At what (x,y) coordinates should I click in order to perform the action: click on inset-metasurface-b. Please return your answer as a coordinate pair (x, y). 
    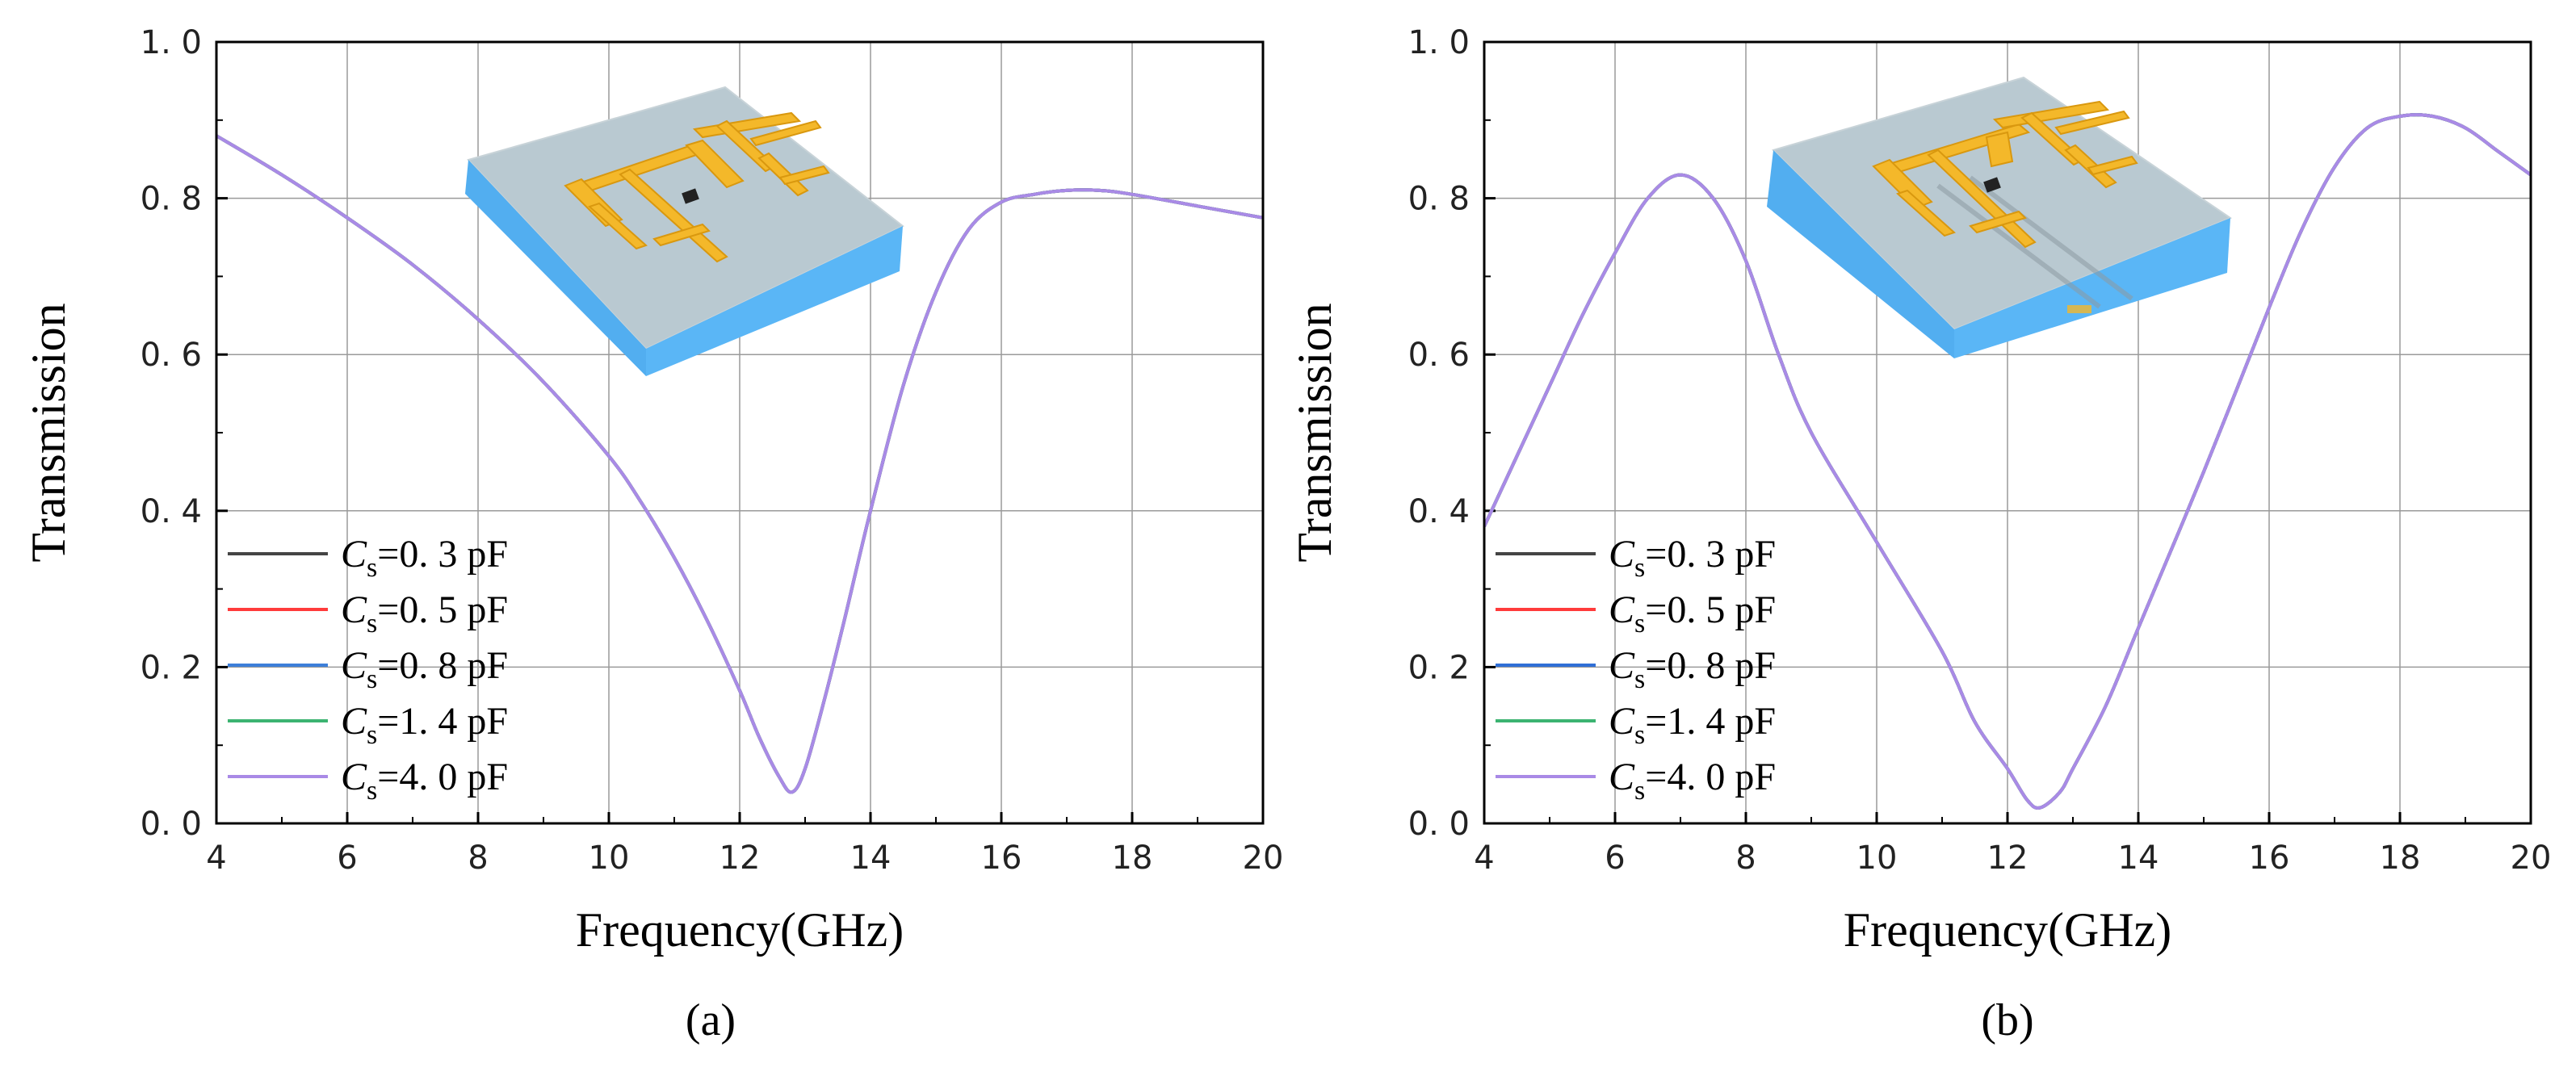
    Looking at the image, I should click on (2000, 217).